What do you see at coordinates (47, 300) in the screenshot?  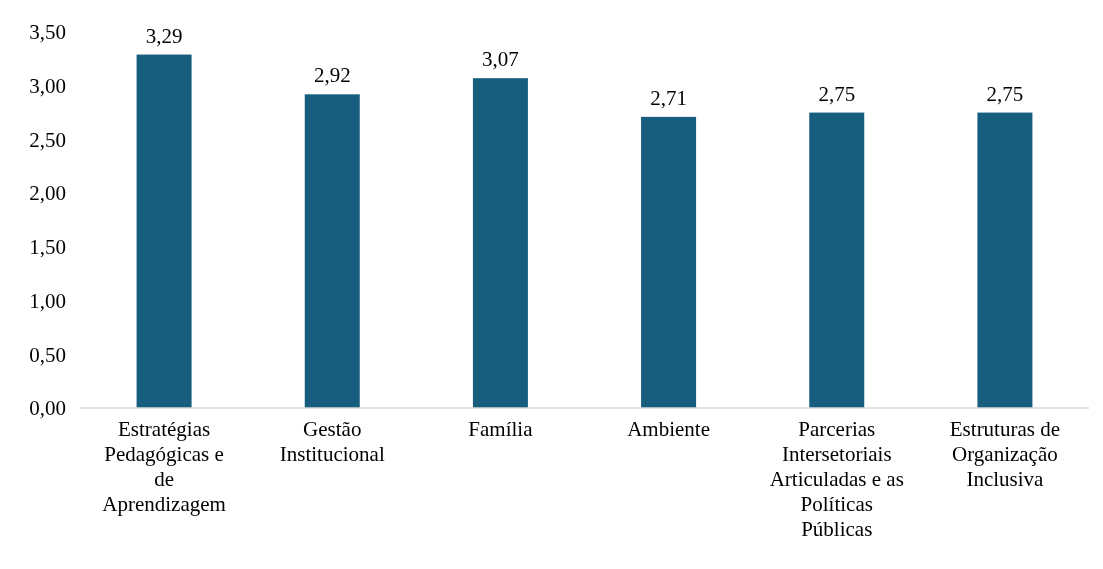 I see `y-tick-label: 1,00` at bounding box center [47, 300].